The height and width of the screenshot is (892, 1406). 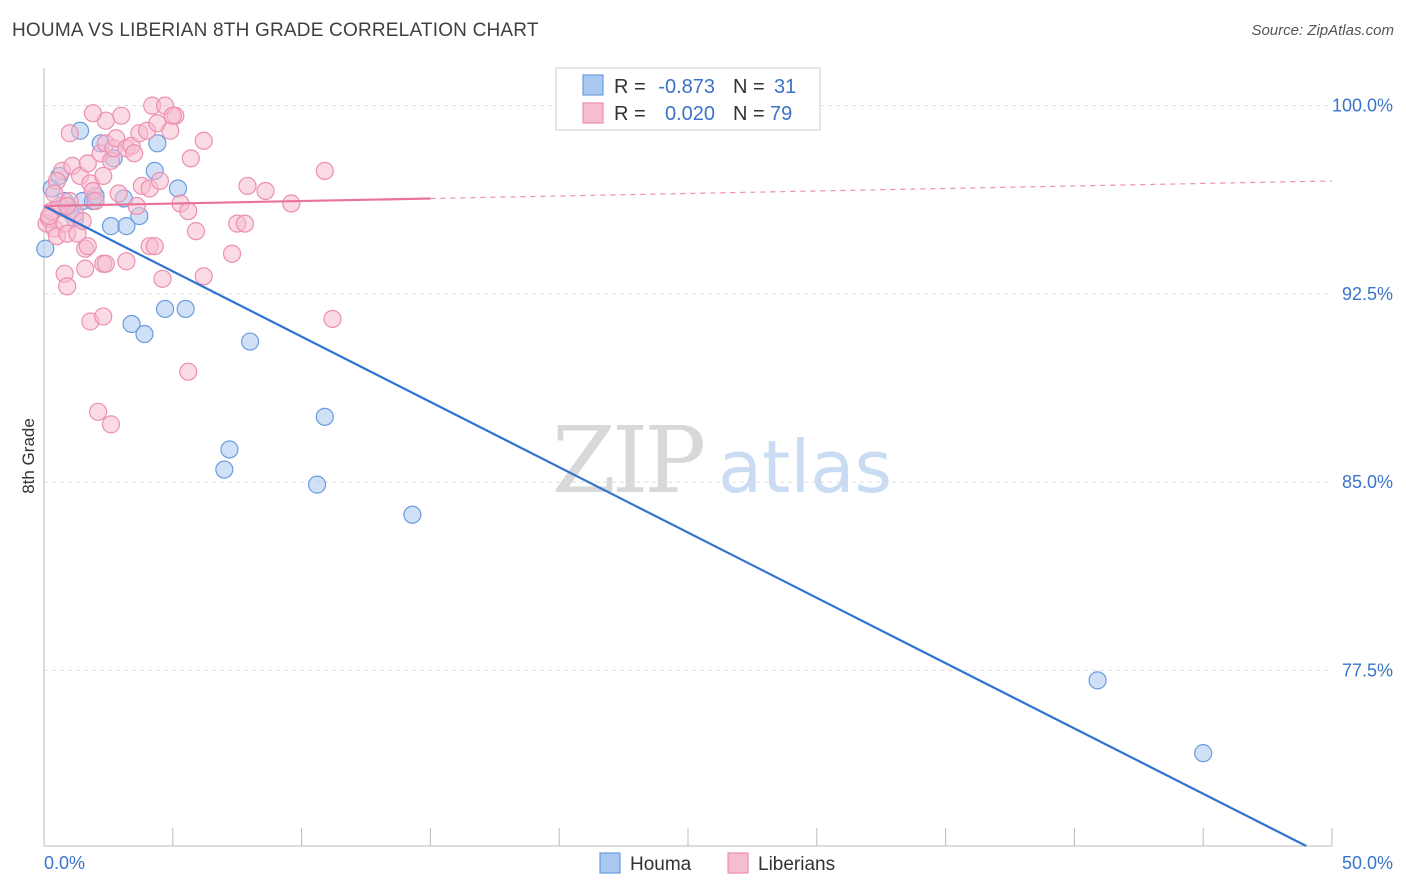 I want to click on liberian-trend-line, so click(x=237, y=202).